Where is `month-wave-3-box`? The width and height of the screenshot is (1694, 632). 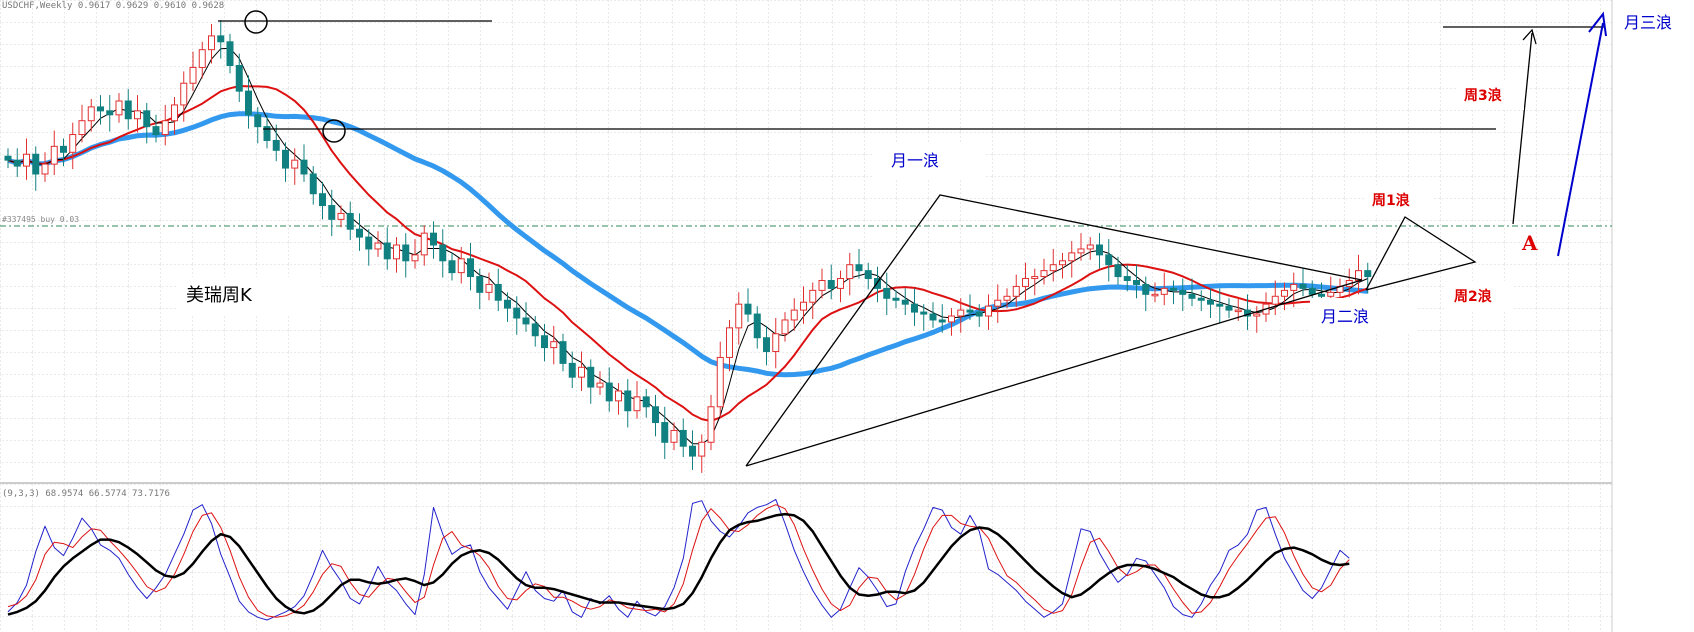 month-wave-3-box is located at coordinates (1654, 22).